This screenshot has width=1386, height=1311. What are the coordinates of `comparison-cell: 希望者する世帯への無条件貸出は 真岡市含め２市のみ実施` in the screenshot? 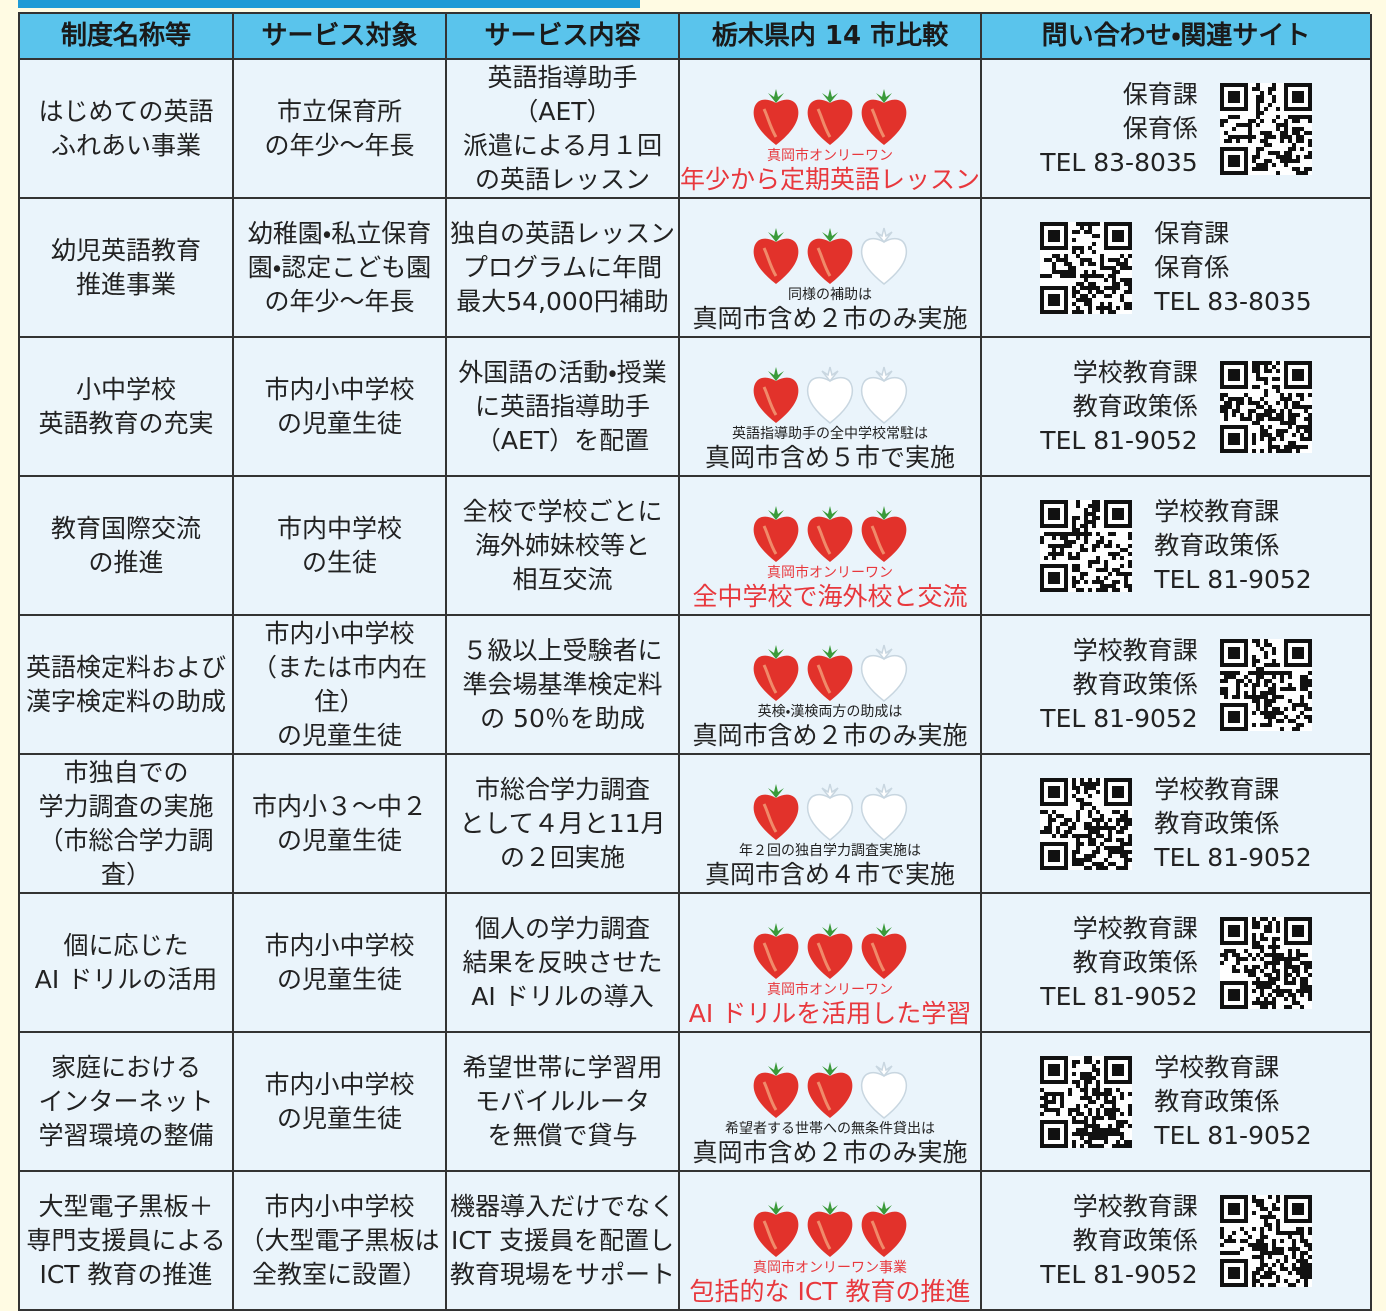 It's located at (831, 1102).